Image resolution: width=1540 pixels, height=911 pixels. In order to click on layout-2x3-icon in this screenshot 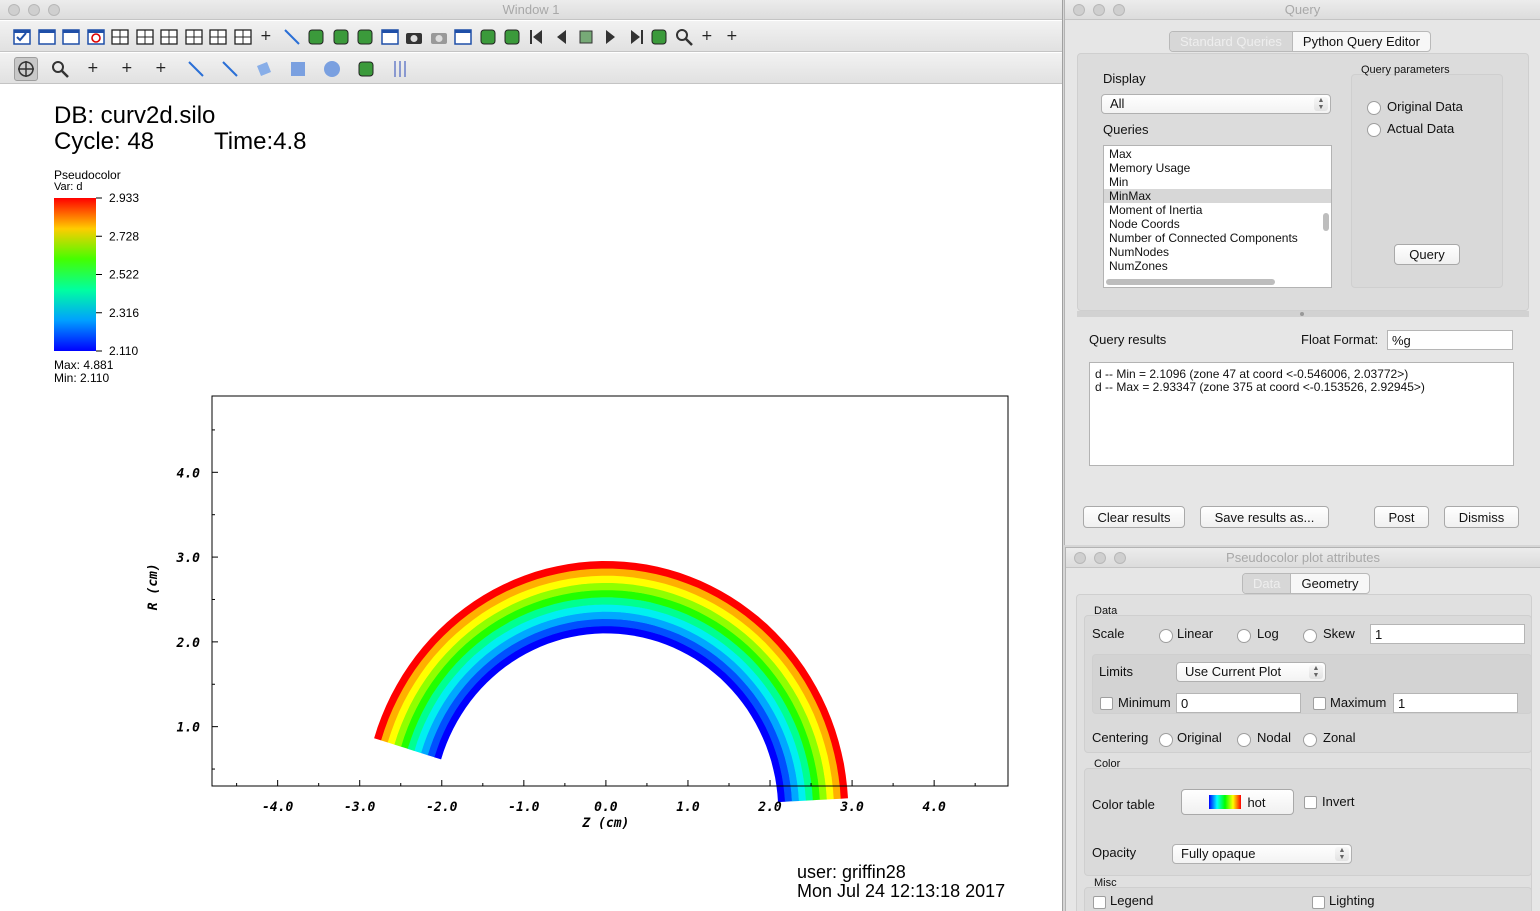, I will do `click(194, 37)`.